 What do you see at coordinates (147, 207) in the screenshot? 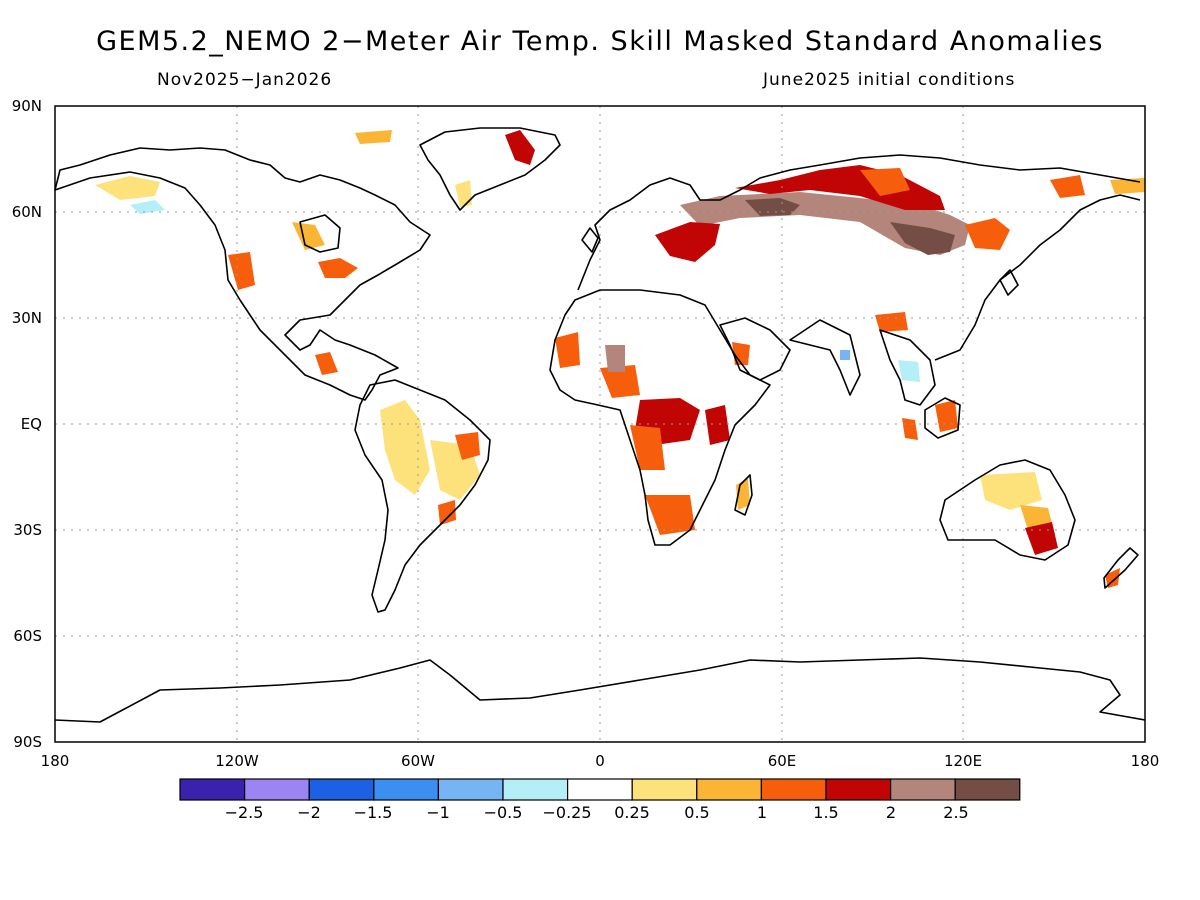
I see `anomaly-alaska-cold` at bounding box center [147, 207].